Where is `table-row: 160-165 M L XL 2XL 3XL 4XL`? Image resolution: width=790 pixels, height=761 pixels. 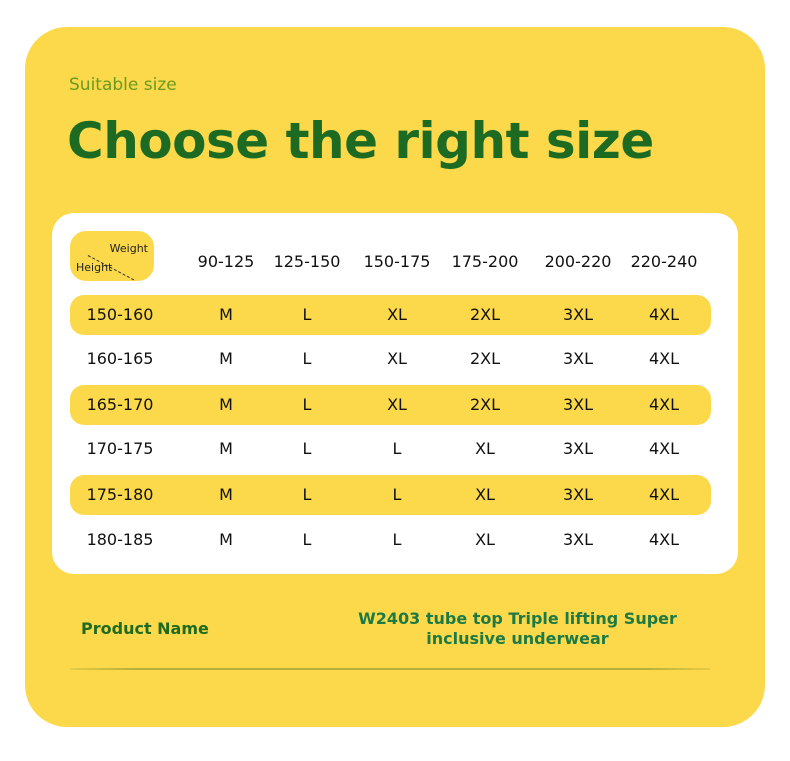 table-row: 160-165 M L XL 2XL 3XL 4XL is located at coordinates (390, 359).